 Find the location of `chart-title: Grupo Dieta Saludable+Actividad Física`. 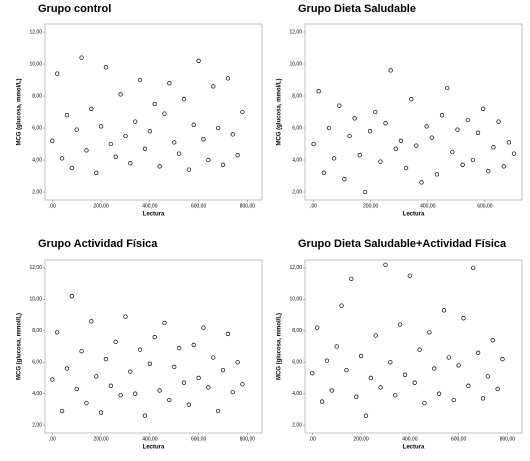

chart-title: Grupo Dieta Saludable+Actividad Física is located at coordinates (402, 244).